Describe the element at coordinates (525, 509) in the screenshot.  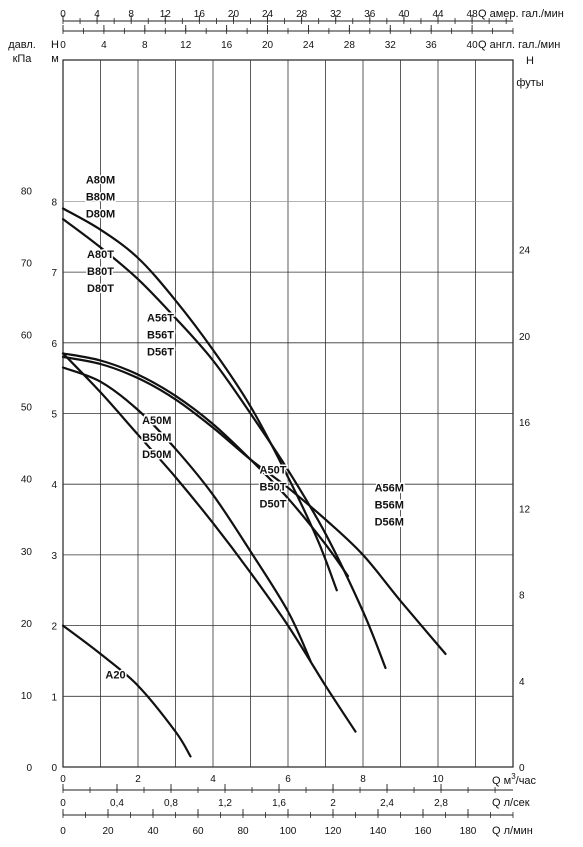
I see `y-ft-tick-label: 12` at that location.